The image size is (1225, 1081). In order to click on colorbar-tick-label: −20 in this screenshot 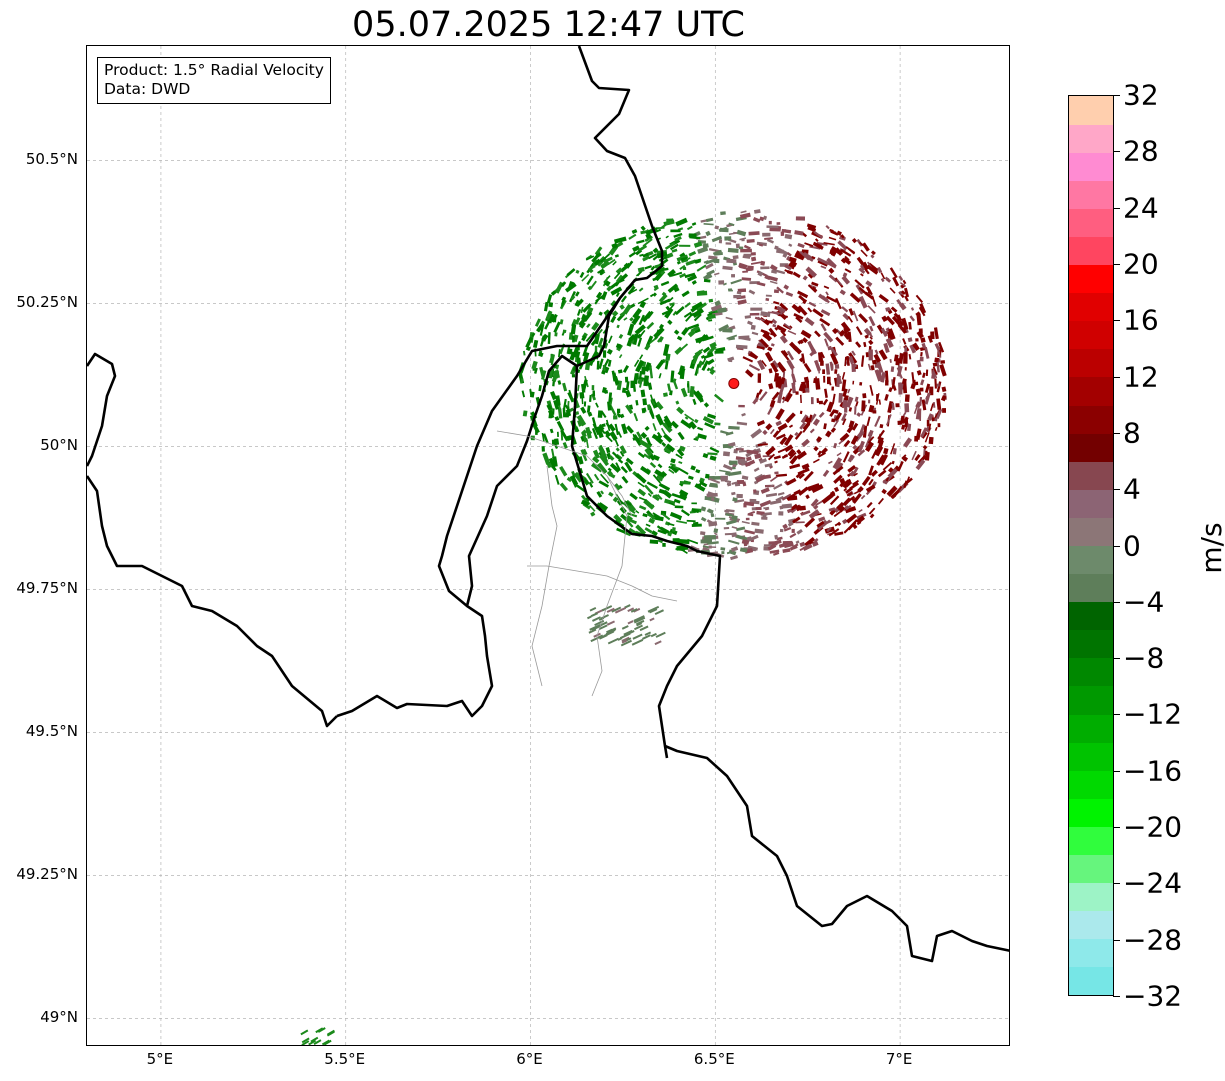, I will do `click(1153, 827)`.